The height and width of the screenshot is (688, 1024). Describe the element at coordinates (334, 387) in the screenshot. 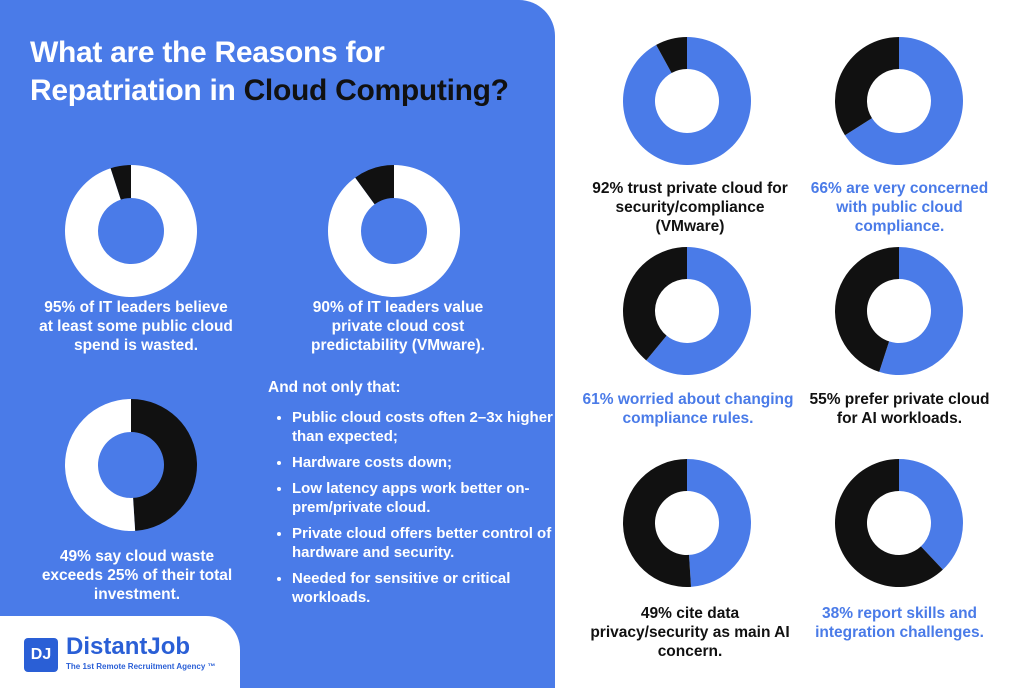

I see `extras-heading: And not only that:` at that location.